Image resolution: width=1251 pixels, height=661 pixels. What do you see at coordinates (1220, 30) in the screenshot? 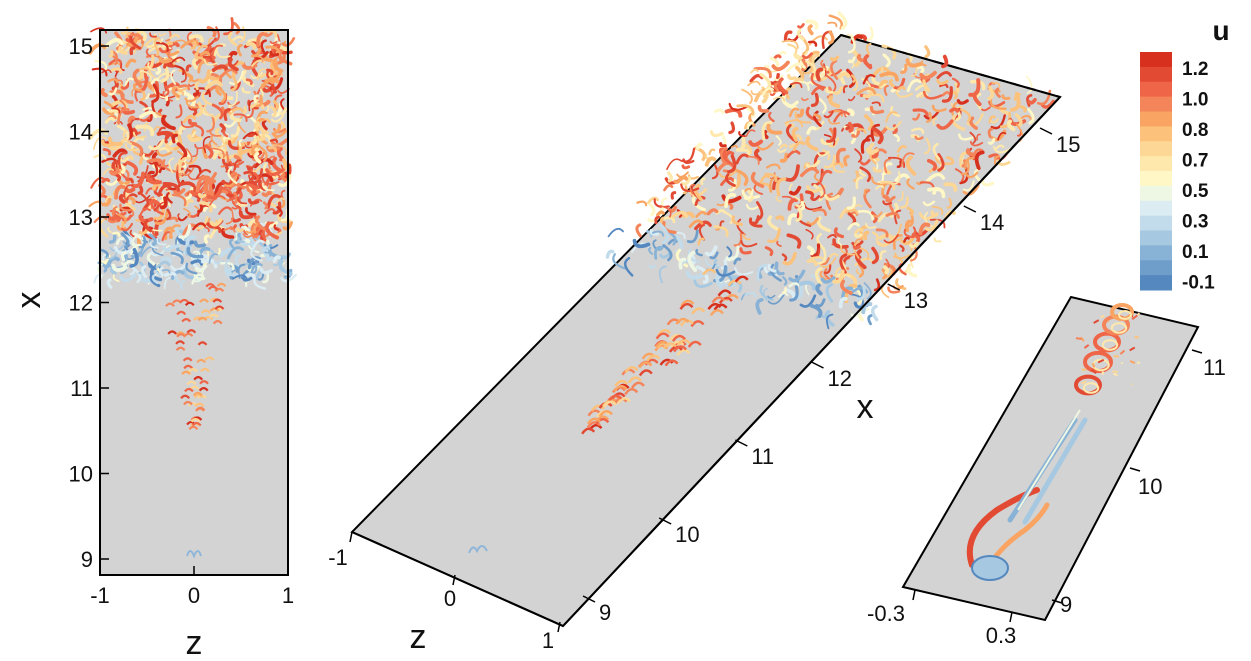
I see `colorbar-title: u` at bounding box center [1220, 30].